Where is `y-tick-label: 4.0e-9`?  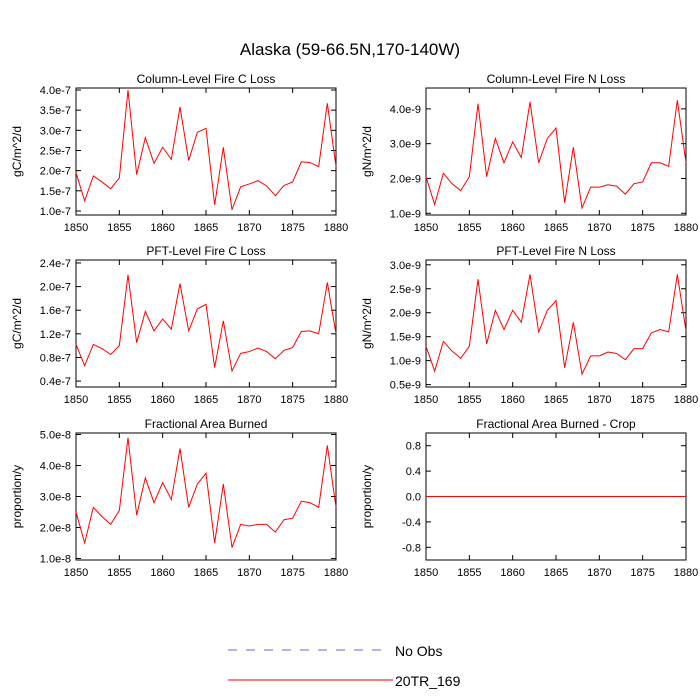 y-tick-label: 4.0e-9 is located at coordinates (405, 110).